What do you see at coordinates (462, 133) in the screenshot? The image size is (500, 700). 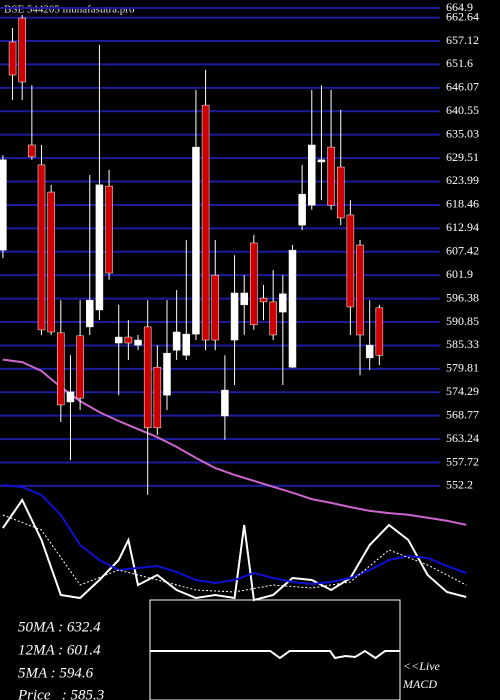 I see `y-tick-label: 635.03` at bounding box center [462, 133].